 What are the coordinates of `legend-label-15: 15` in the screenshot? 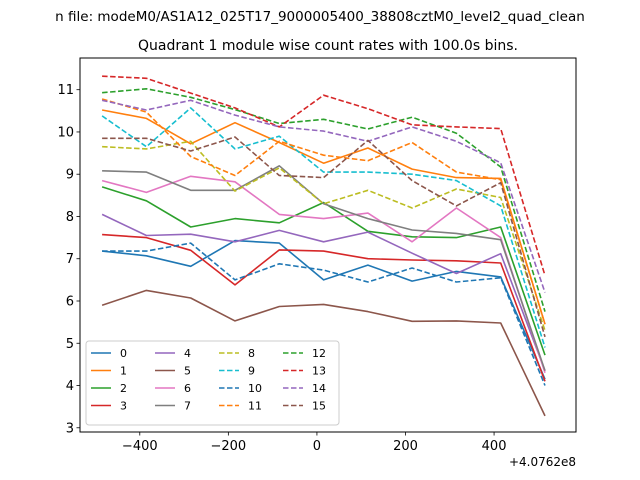 It's located at (319, 406).